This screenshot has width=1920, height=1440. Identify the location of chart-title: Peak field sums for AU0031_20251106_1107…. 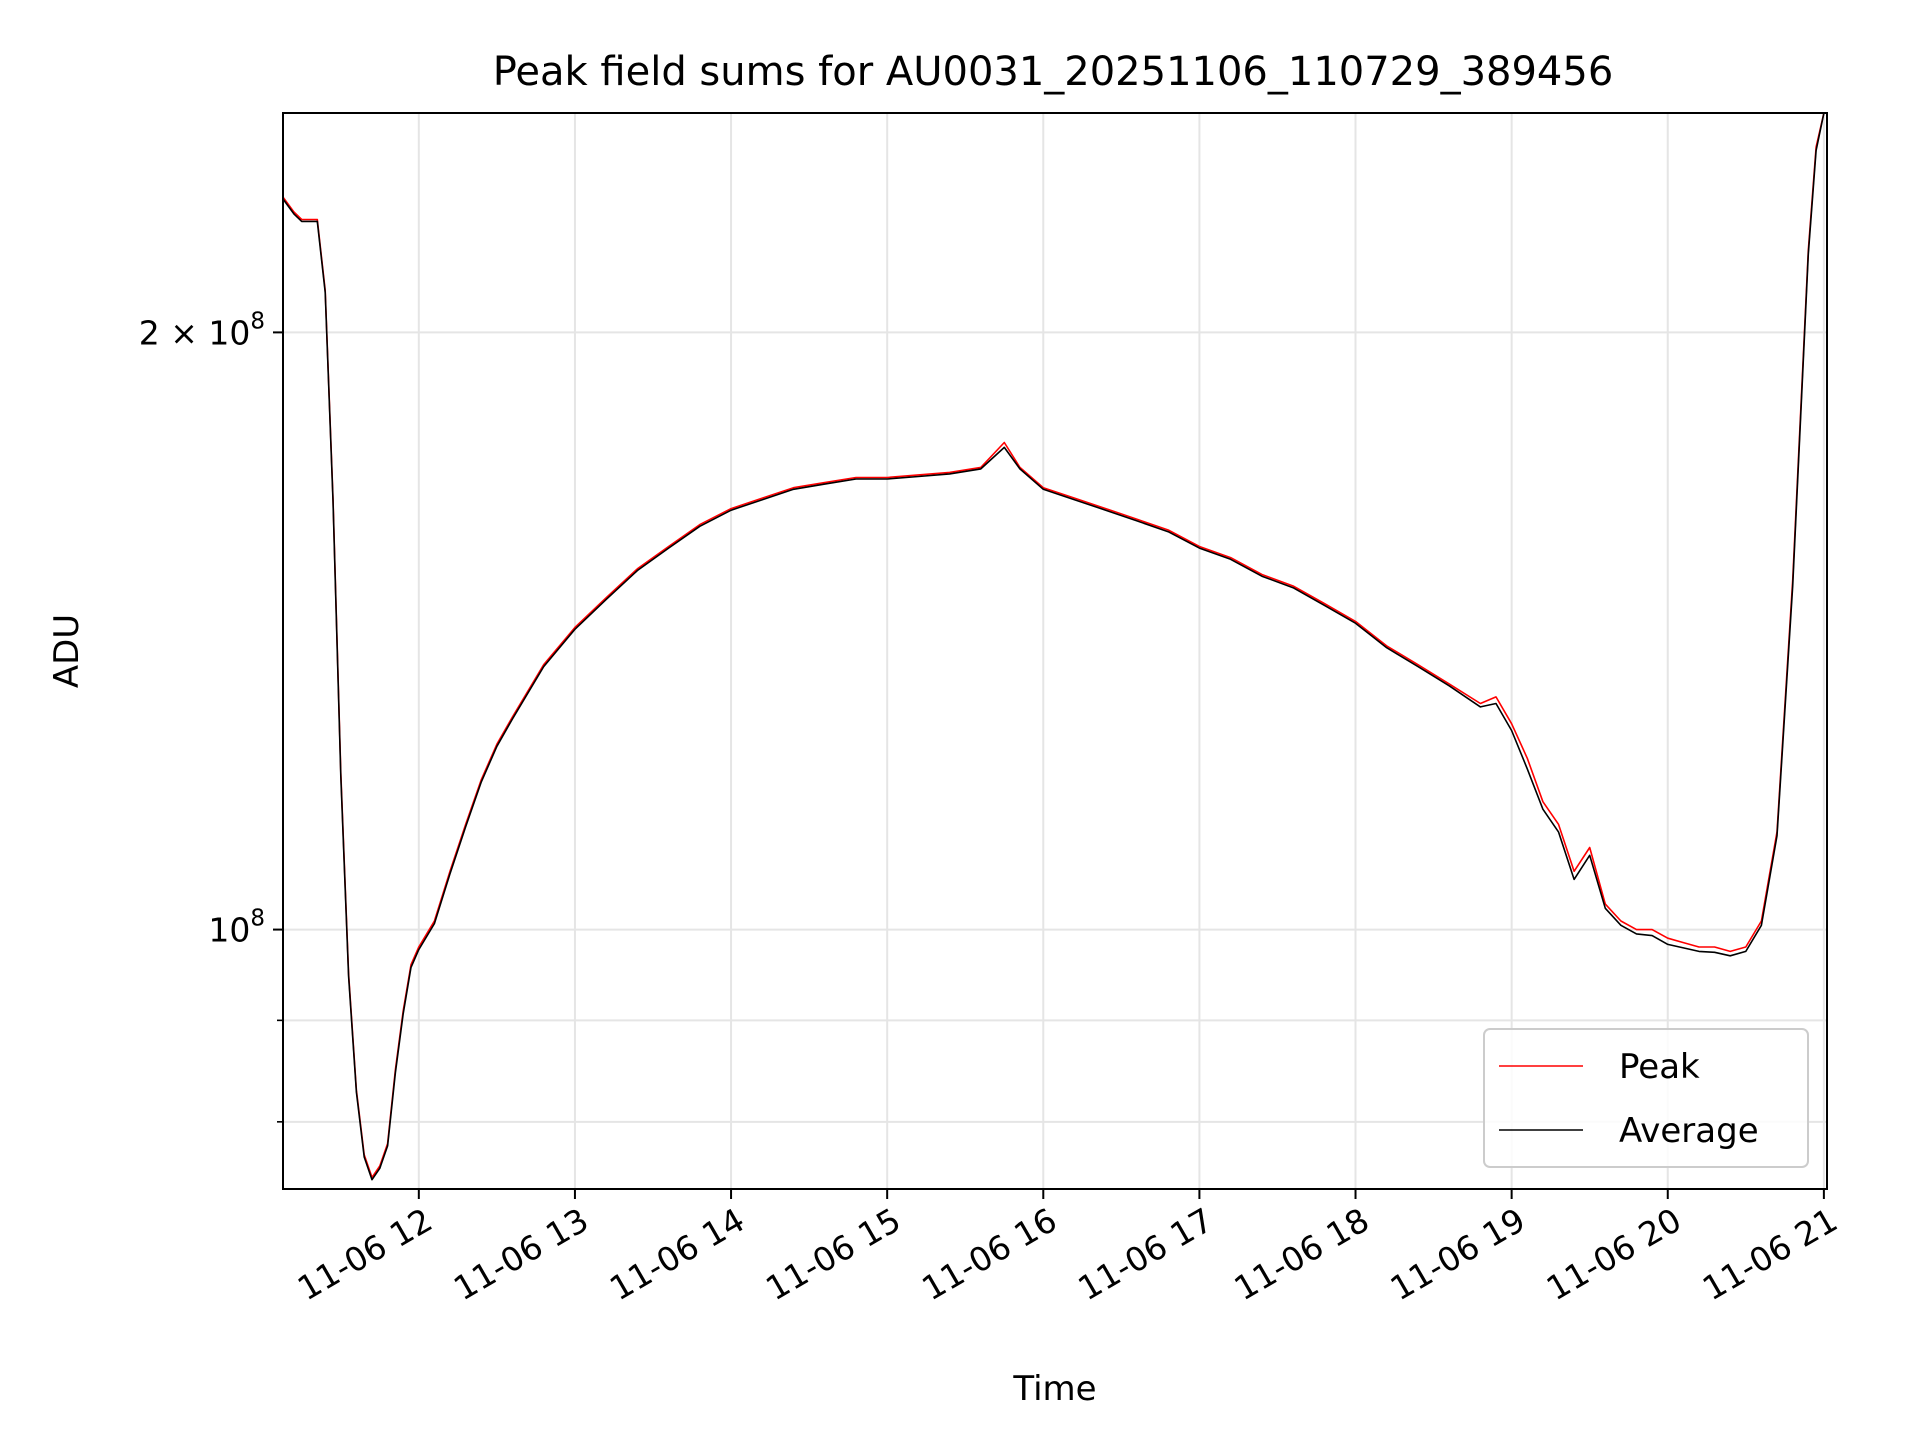
(1053, 72).